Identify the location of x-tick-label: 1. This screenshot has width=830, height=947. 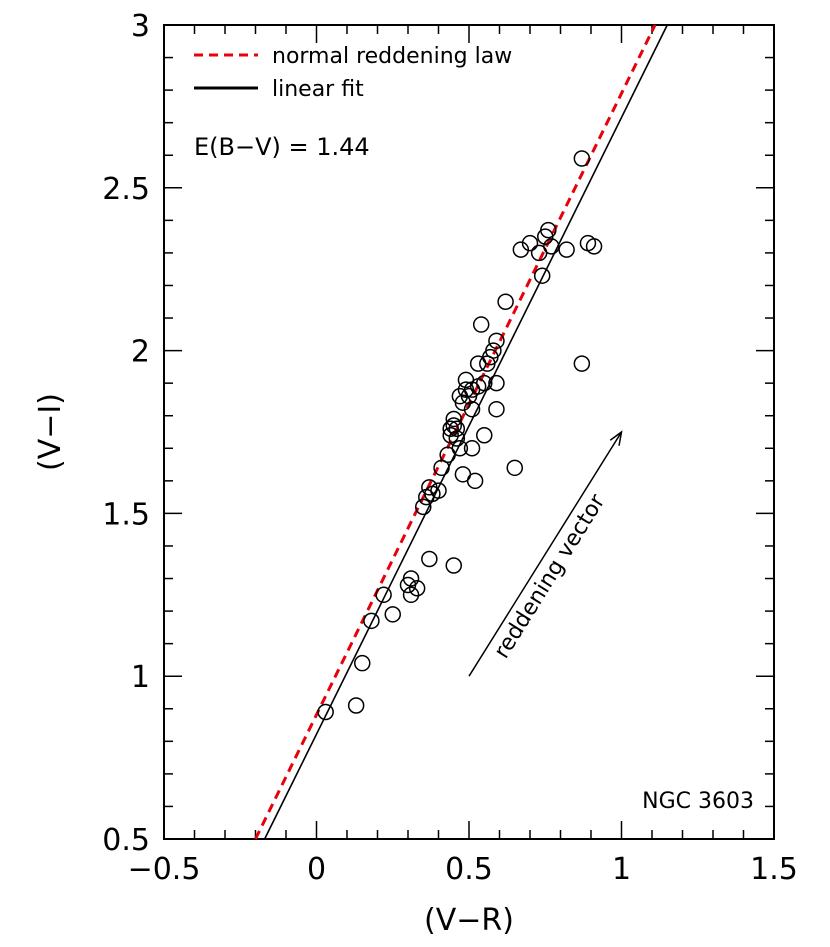
(621, 869).